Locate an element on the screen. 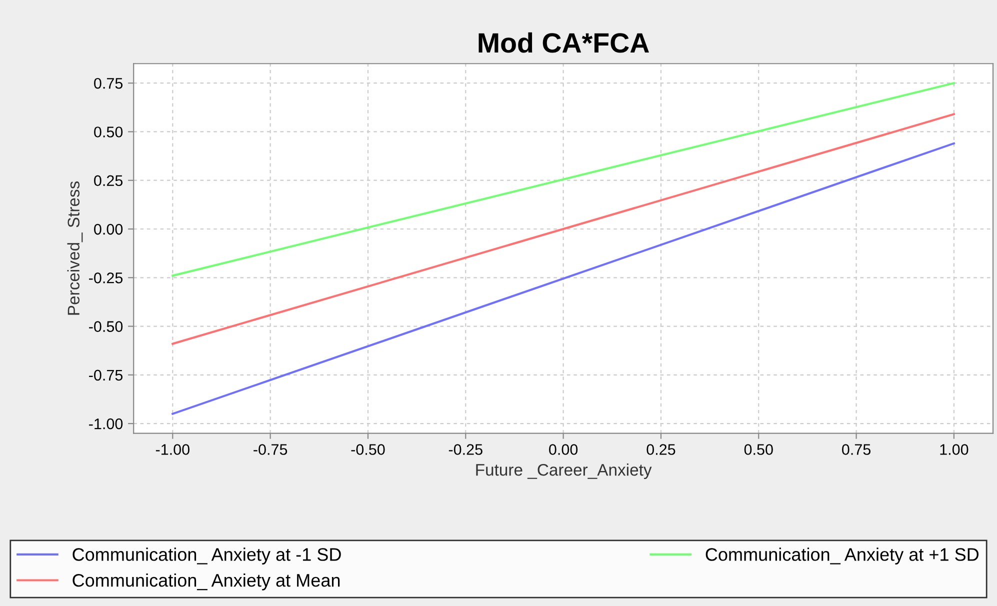 The height and width of the screenshot is (606, 997). x-tick-label: 0.25 is located at coordinates (661, 449).